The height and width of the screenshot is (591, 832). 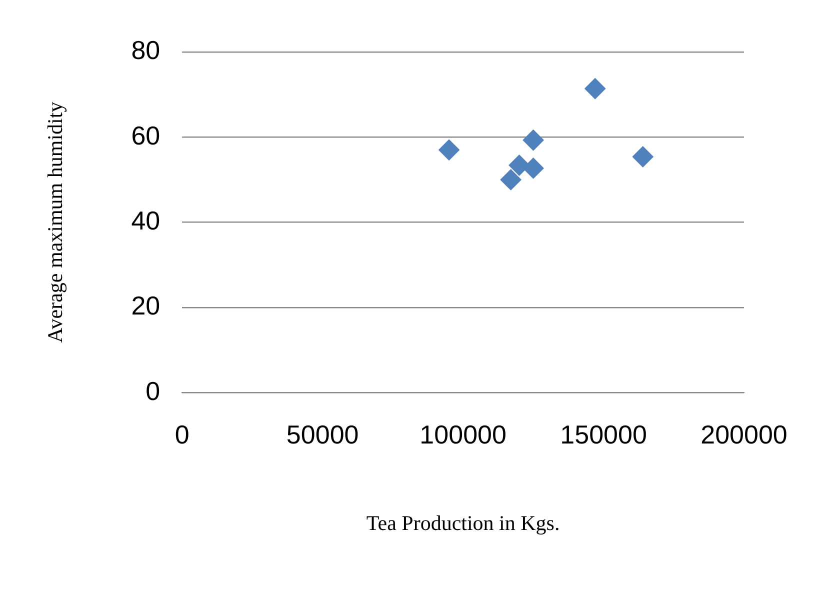 I want to click on y-tick-label: 20, so click(x=145, y=305).